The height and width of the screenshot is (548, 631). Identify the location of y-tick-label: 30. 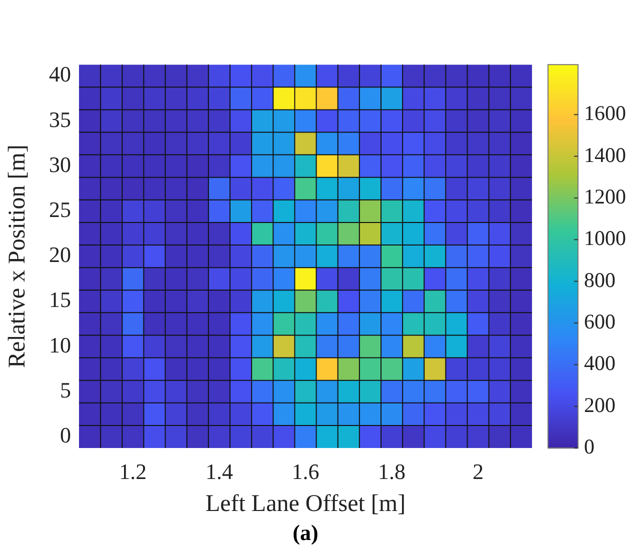
(60, 164).